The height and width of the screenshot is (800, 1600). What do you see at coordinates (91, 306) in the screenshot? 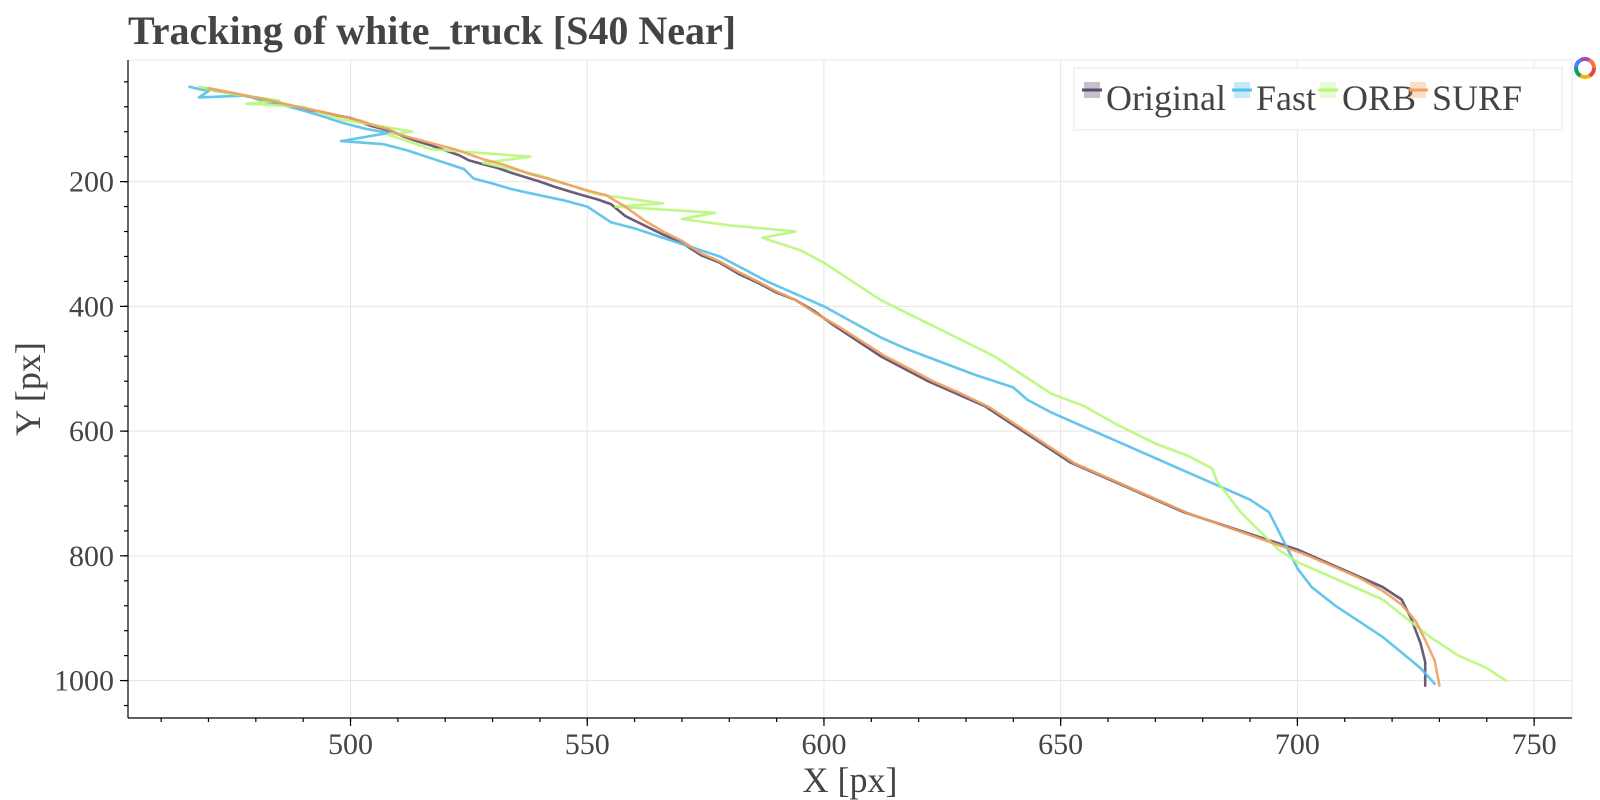
I see `y-tick-label: 400` at bounding box center [91, 306].